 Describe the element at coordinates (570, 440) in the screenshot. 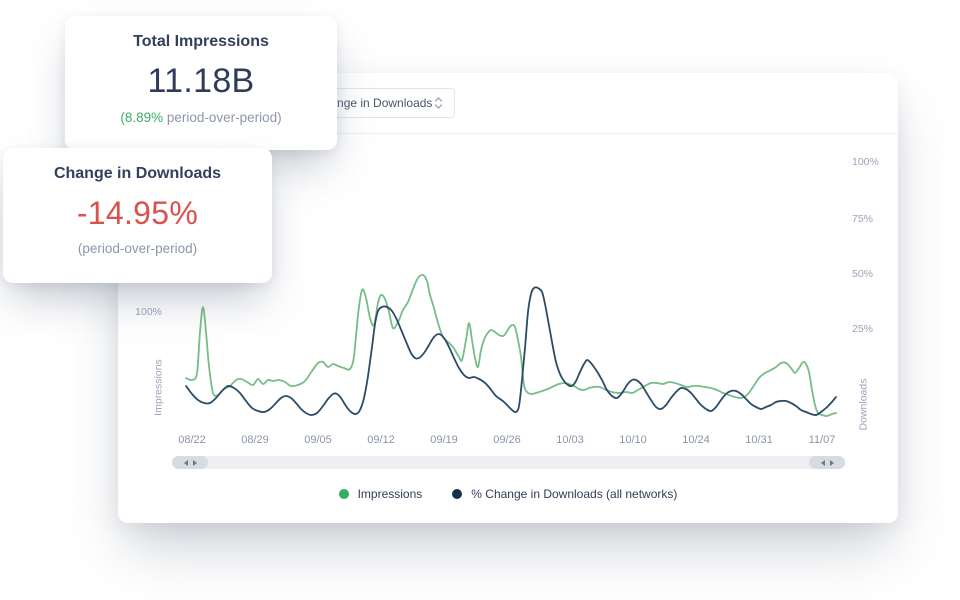

I see `x-axis-label: 10/03` at that location.